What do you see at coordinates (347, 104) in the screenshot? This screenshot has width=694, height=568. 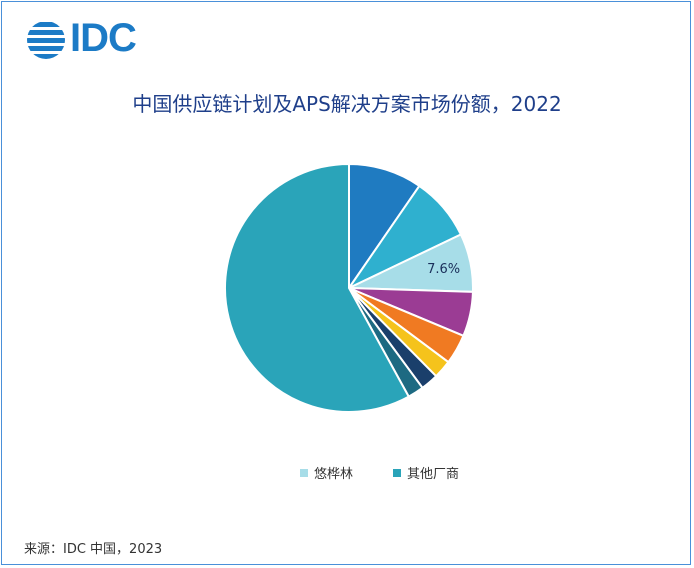 I see `chart-title: 中国供应链计划及APS解决方案市场份额，2022` at bounding box center [347, 104].